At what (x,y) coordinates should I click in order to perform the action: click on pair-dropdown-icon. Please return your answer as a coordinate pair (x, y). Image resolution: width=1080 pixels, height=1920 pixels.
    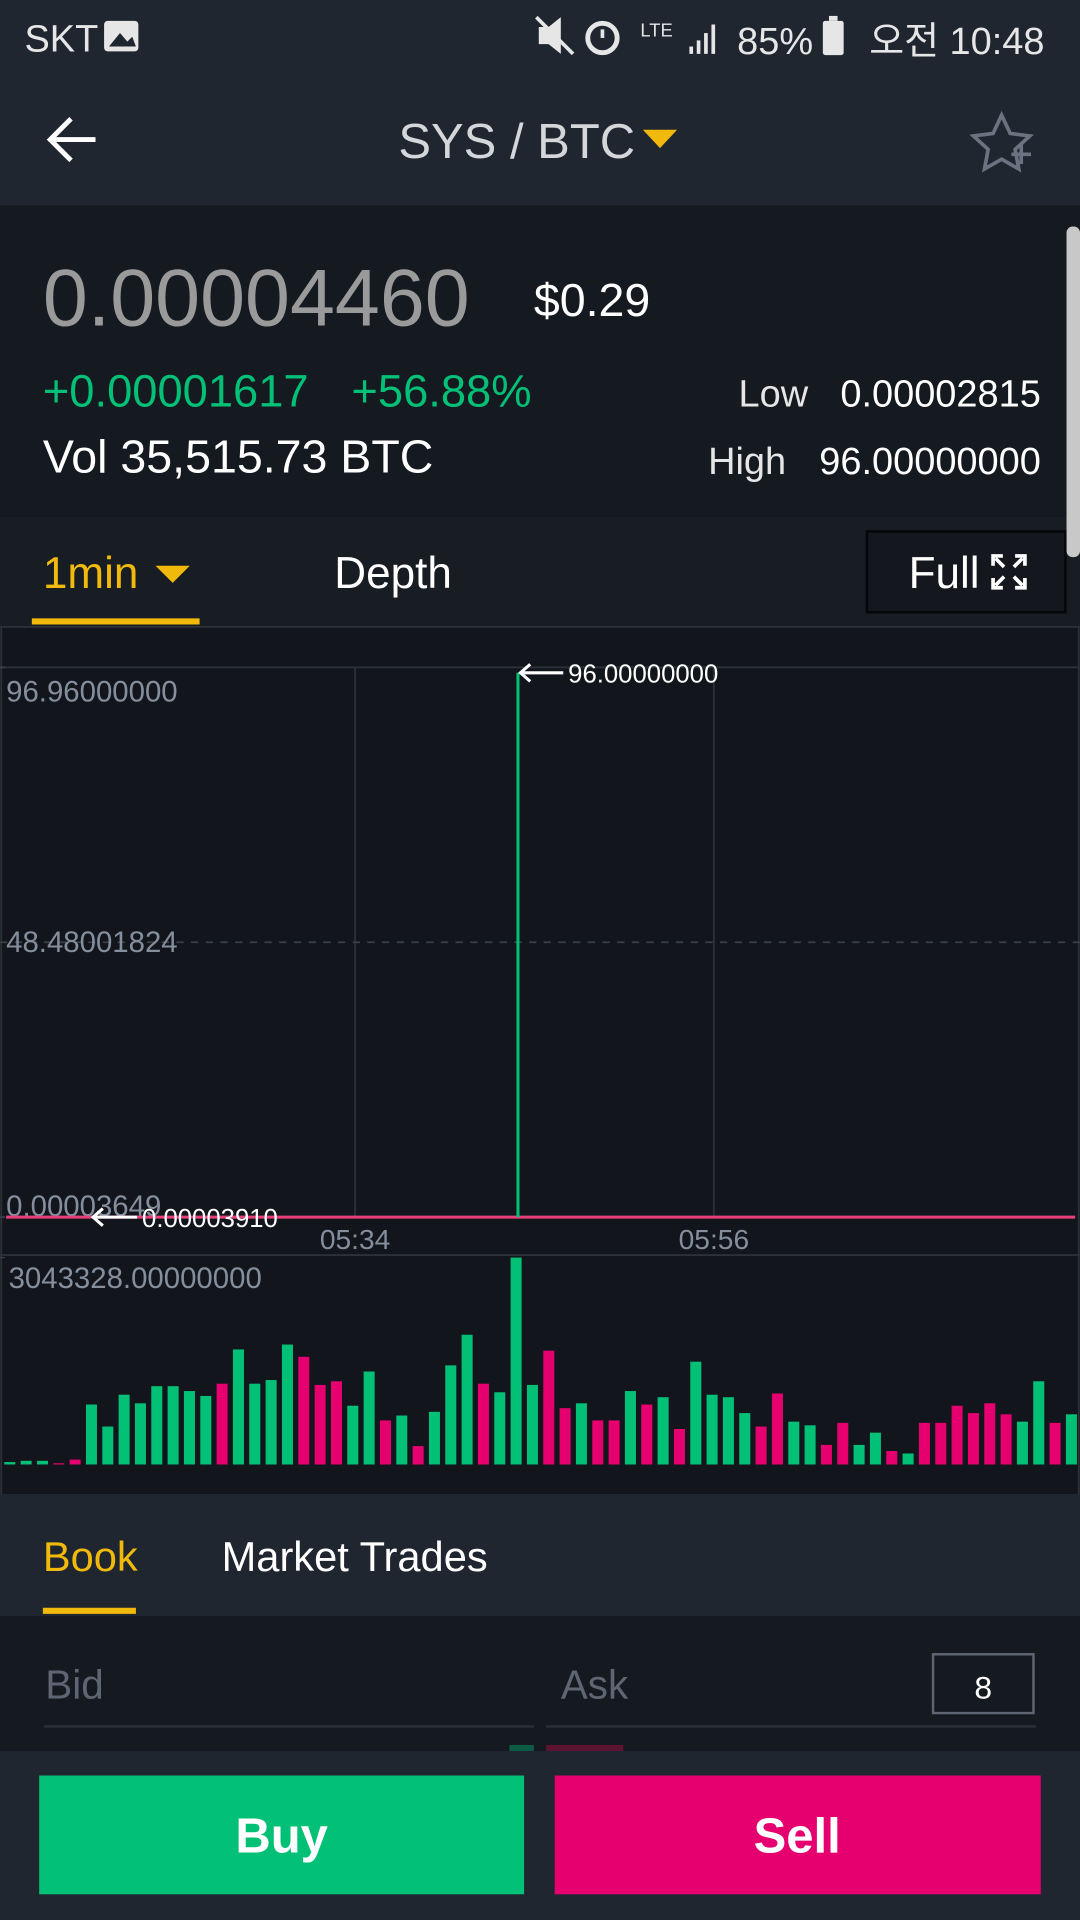
    Looking at the image, I should click on (660, 139).